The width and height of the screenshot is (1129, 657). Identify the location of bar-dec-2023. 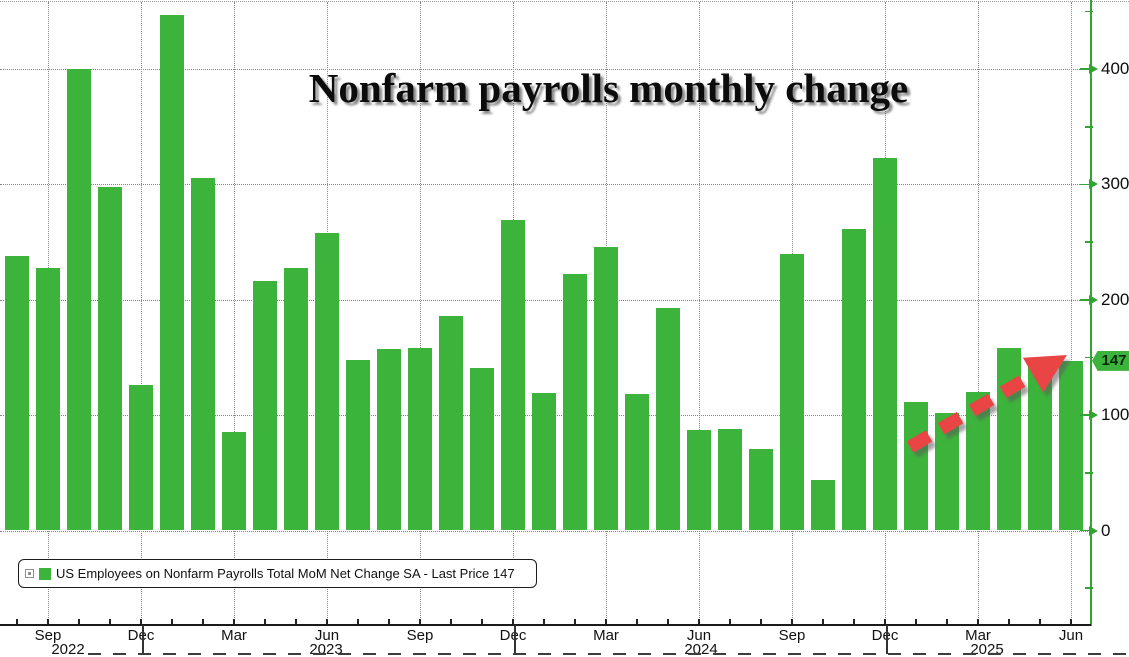
(513, 375).